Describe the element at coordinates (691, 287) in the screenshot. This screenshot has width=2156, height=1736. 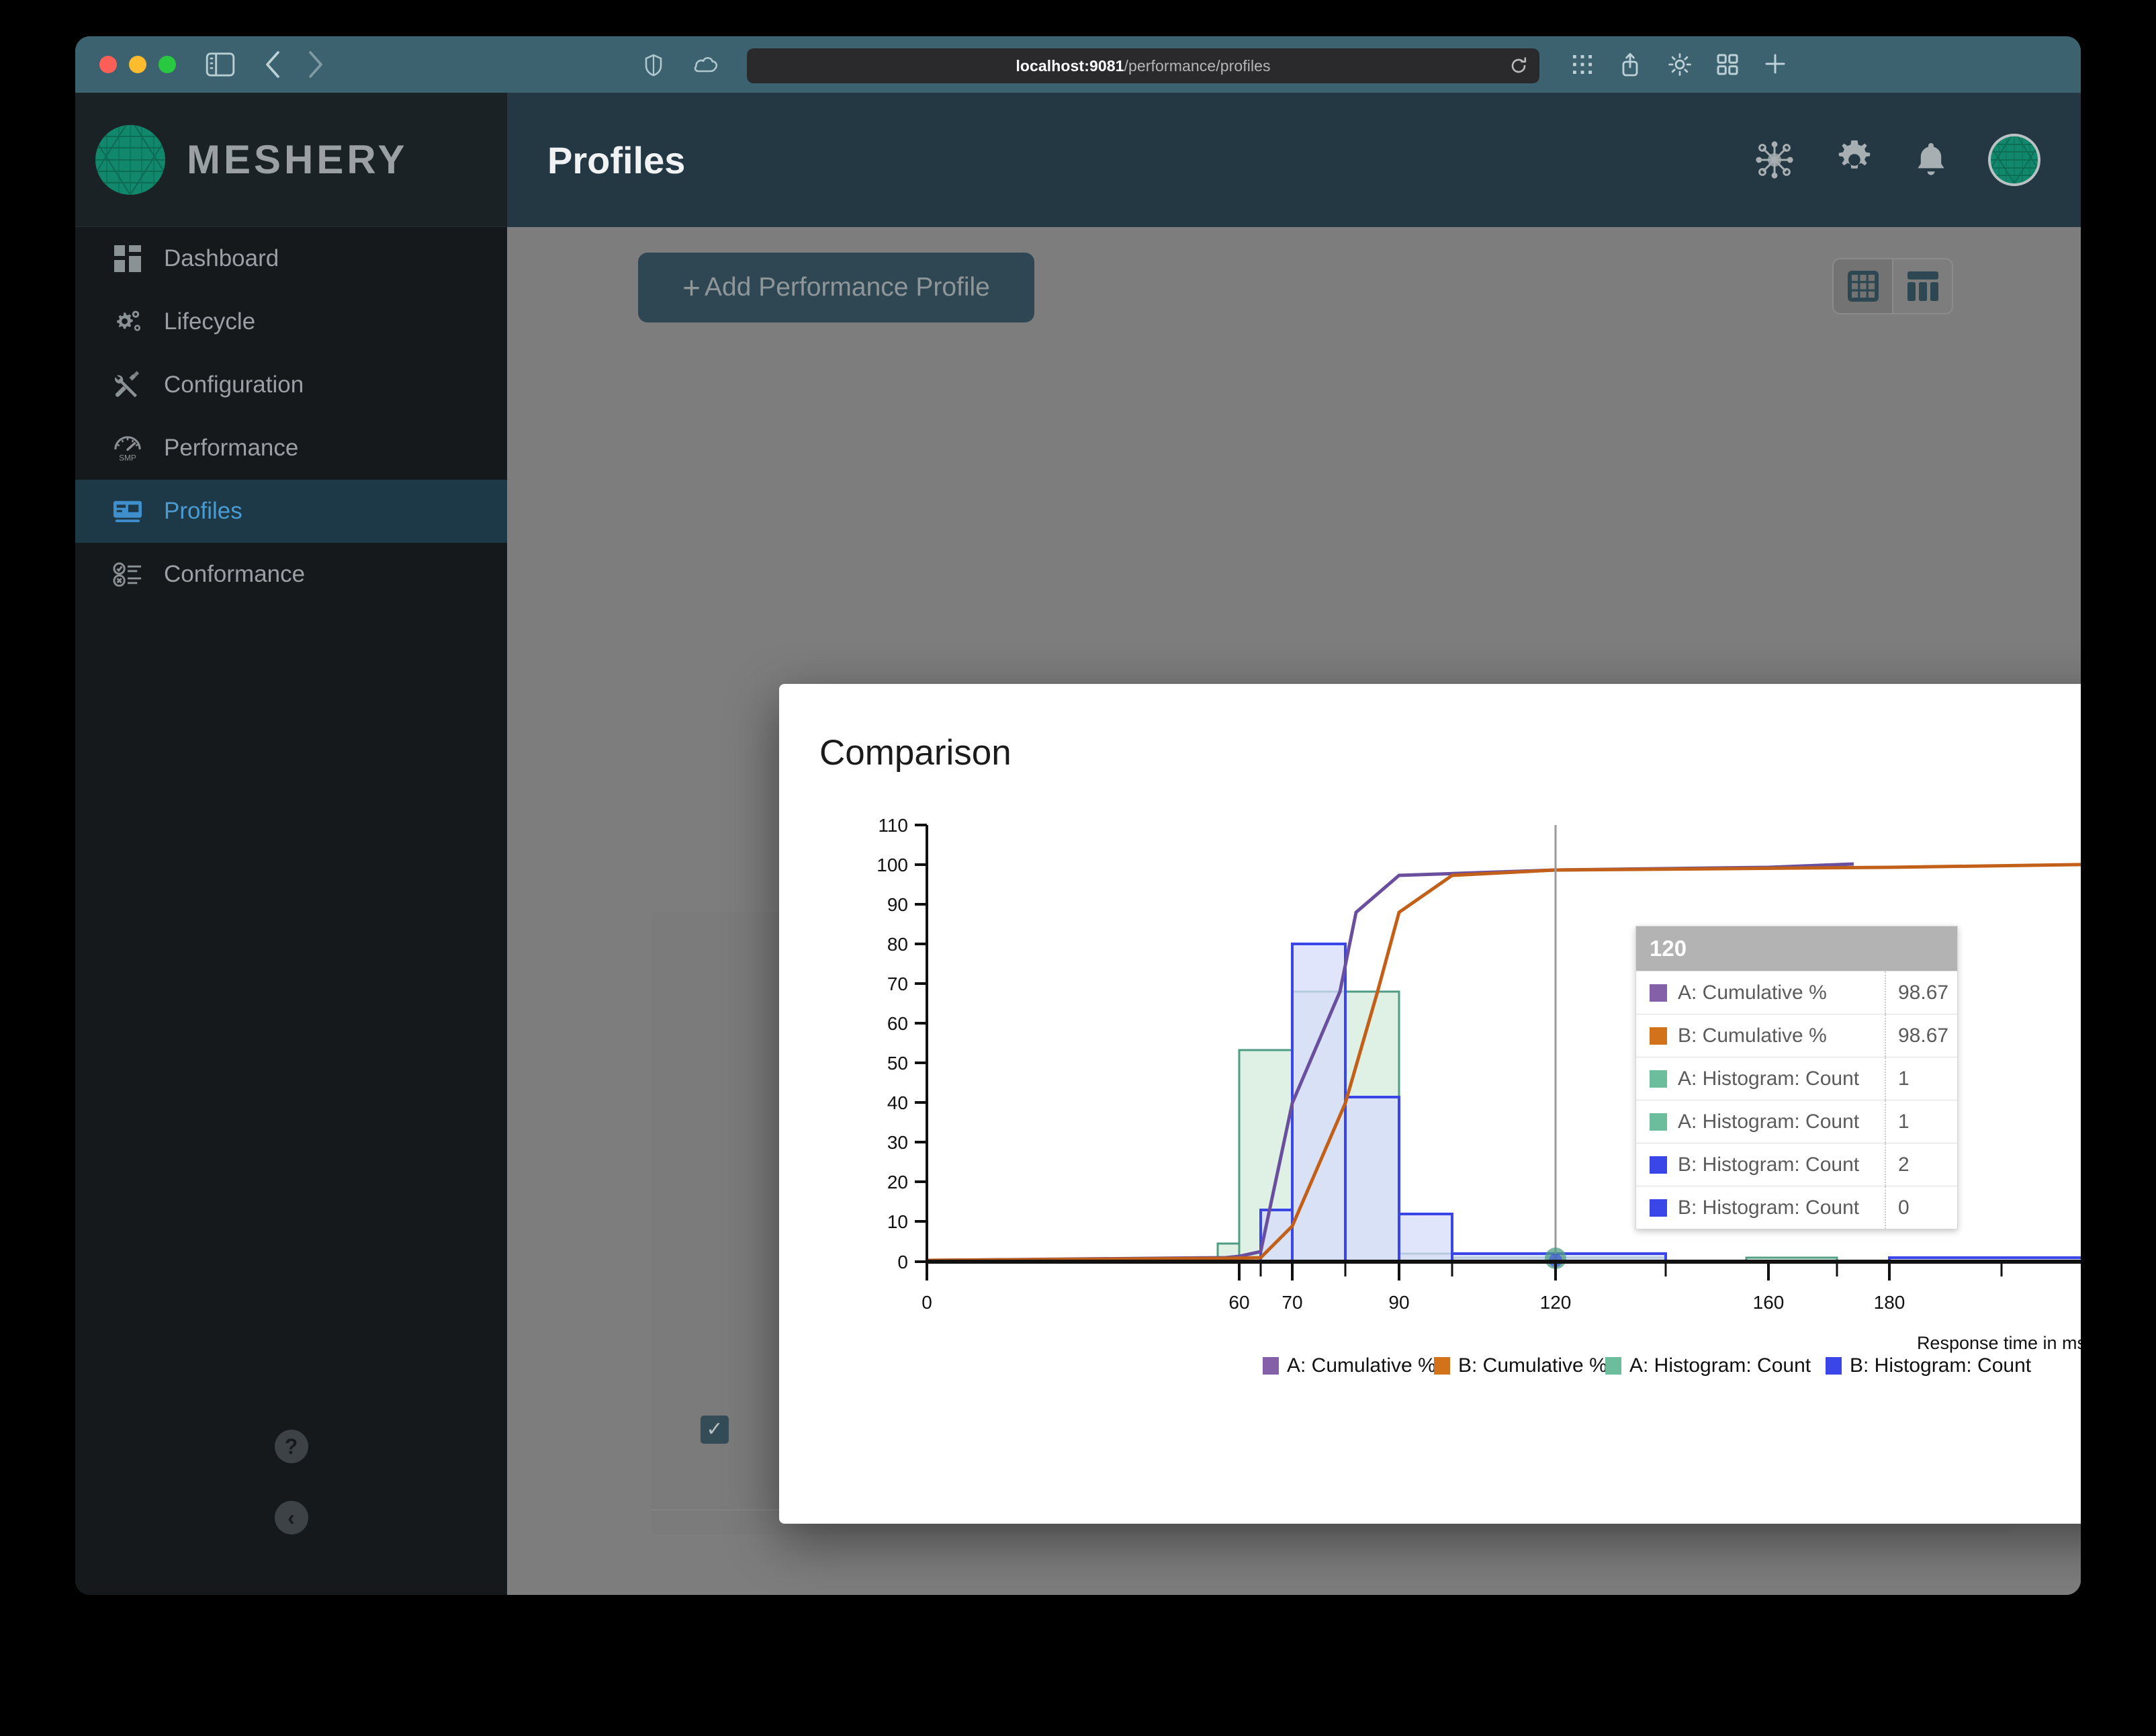
I see `plus-icon: +` at that location.